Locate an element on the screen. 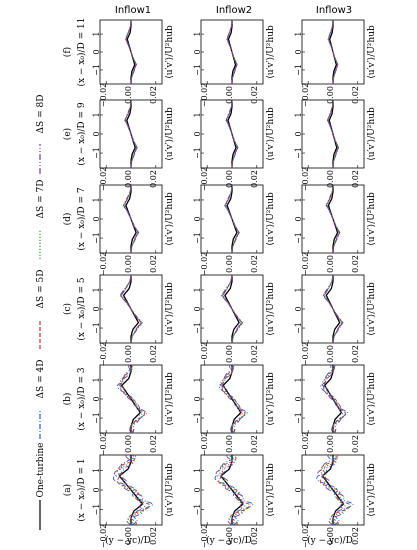 The width and height of the screenshot is (417, 550). panel-r2-c1: −0.02 0.00 0.02 1 0 −1 ⟨u′v′⟩/U²hub is located at coordinates (133, 410).